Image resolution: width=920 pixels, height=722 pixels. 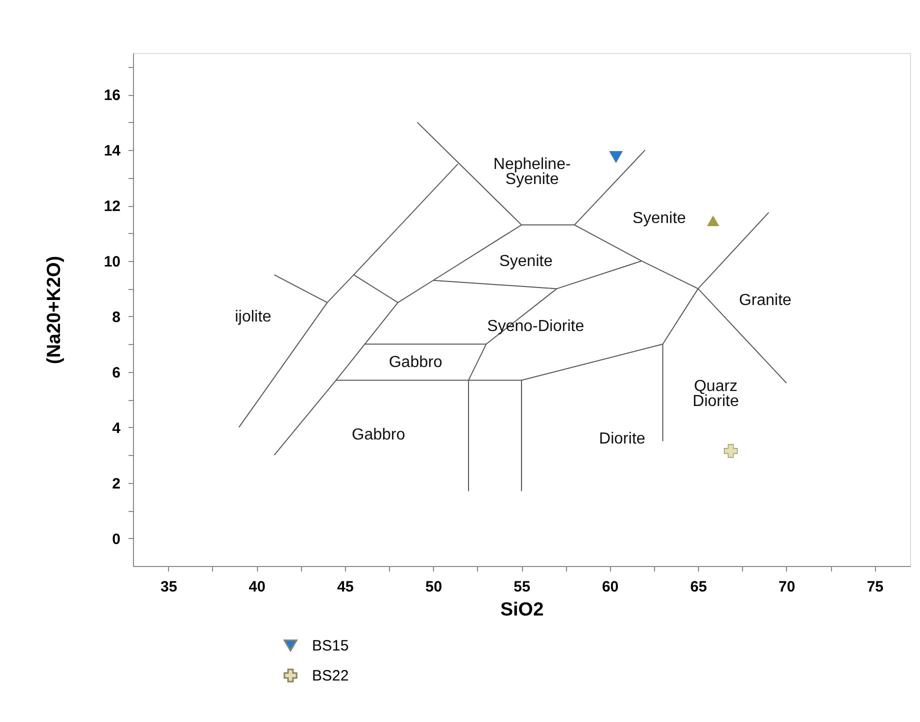 I want to click on x-tick-label: 60, so click(x=610, y=587).